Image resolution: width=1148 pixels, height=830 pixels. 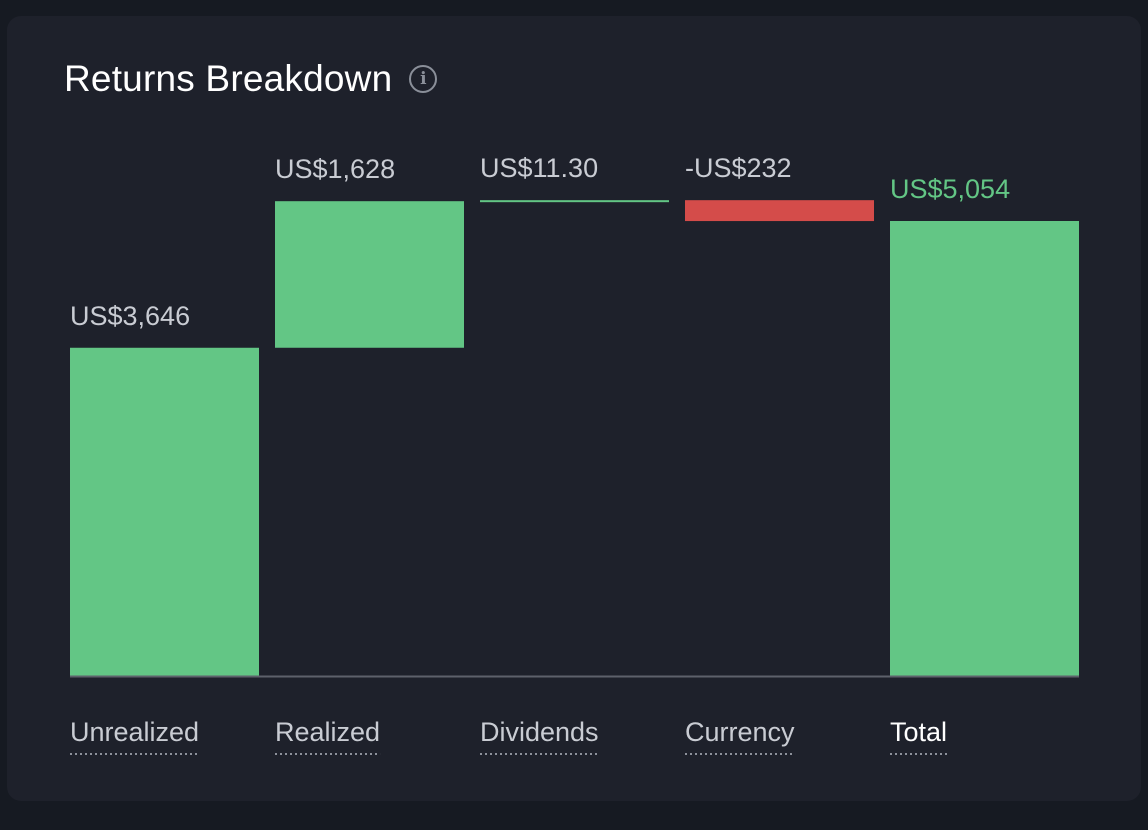 What do you see at coordinates (539, 732) in the screenshot?
I see `category-label-dividends: Dividends` at bounding box center [539, 732].